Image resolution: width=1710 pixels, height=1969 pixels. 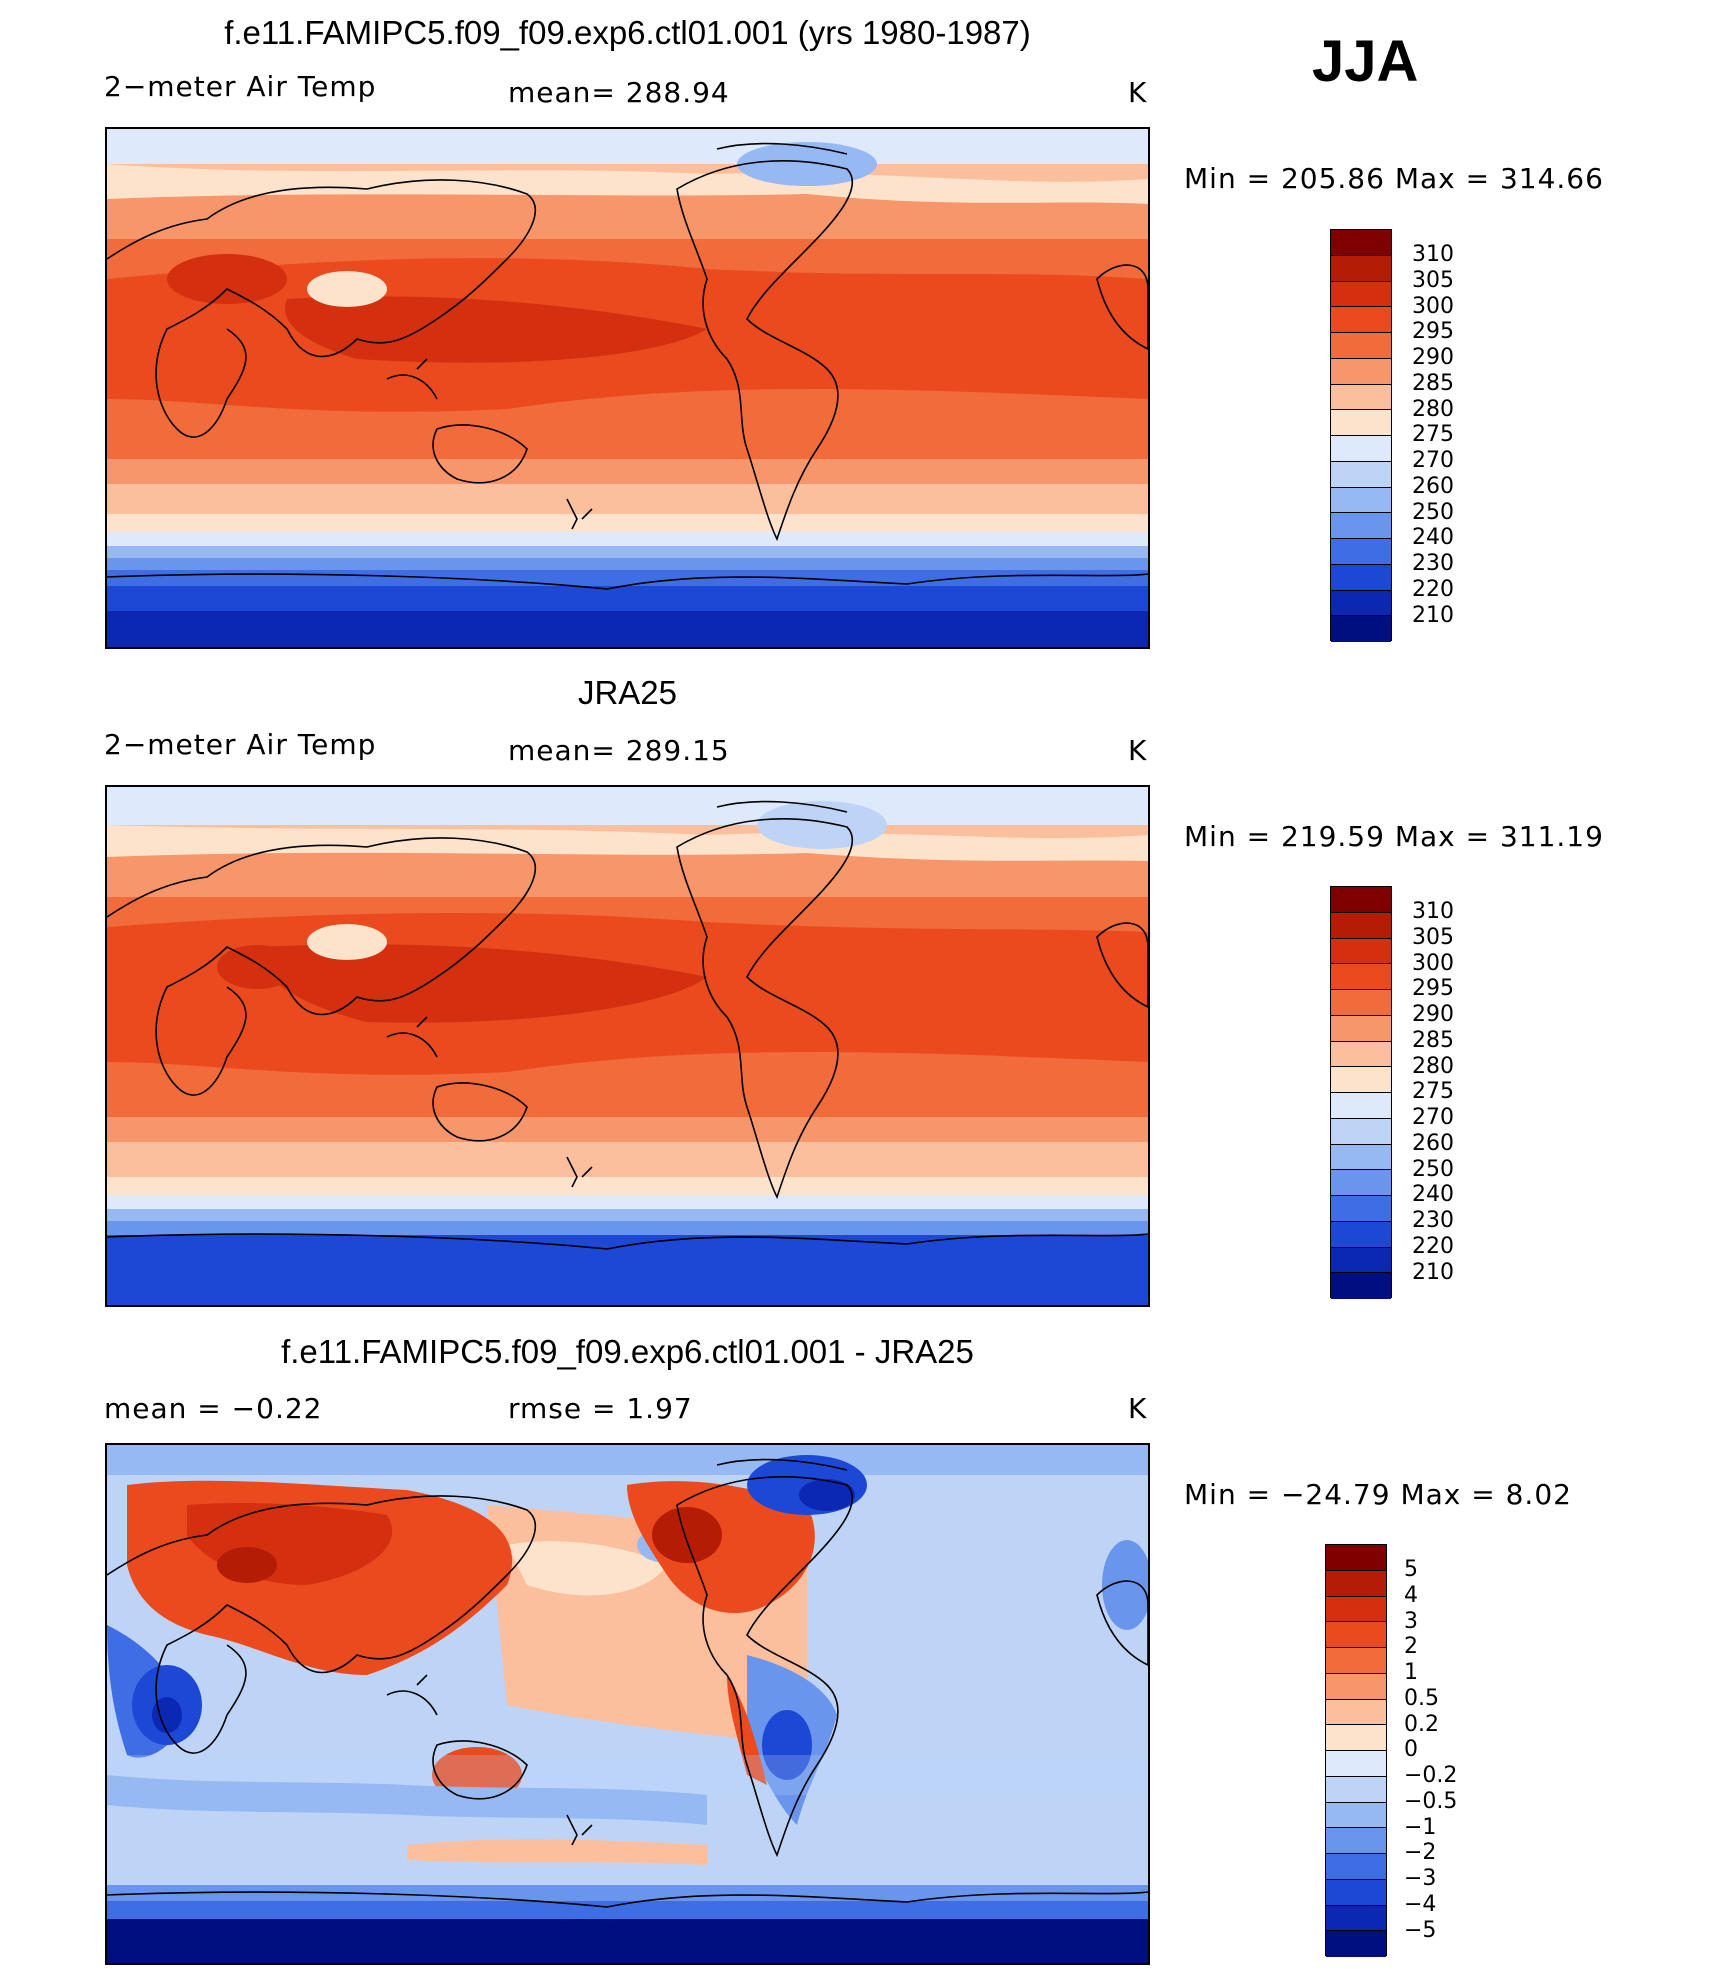 I want to click on season-label: JJA, so click(x=1365, y=61).